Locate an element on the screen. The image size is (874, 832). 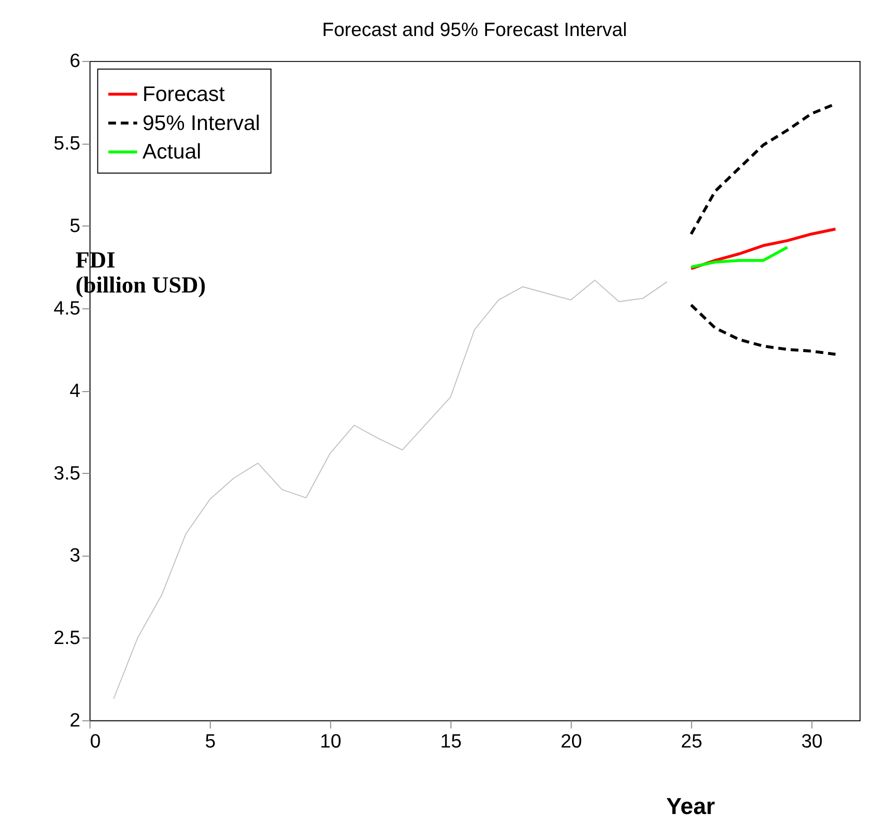
x-tick-label: 30 is located at coordinates (812, 742).